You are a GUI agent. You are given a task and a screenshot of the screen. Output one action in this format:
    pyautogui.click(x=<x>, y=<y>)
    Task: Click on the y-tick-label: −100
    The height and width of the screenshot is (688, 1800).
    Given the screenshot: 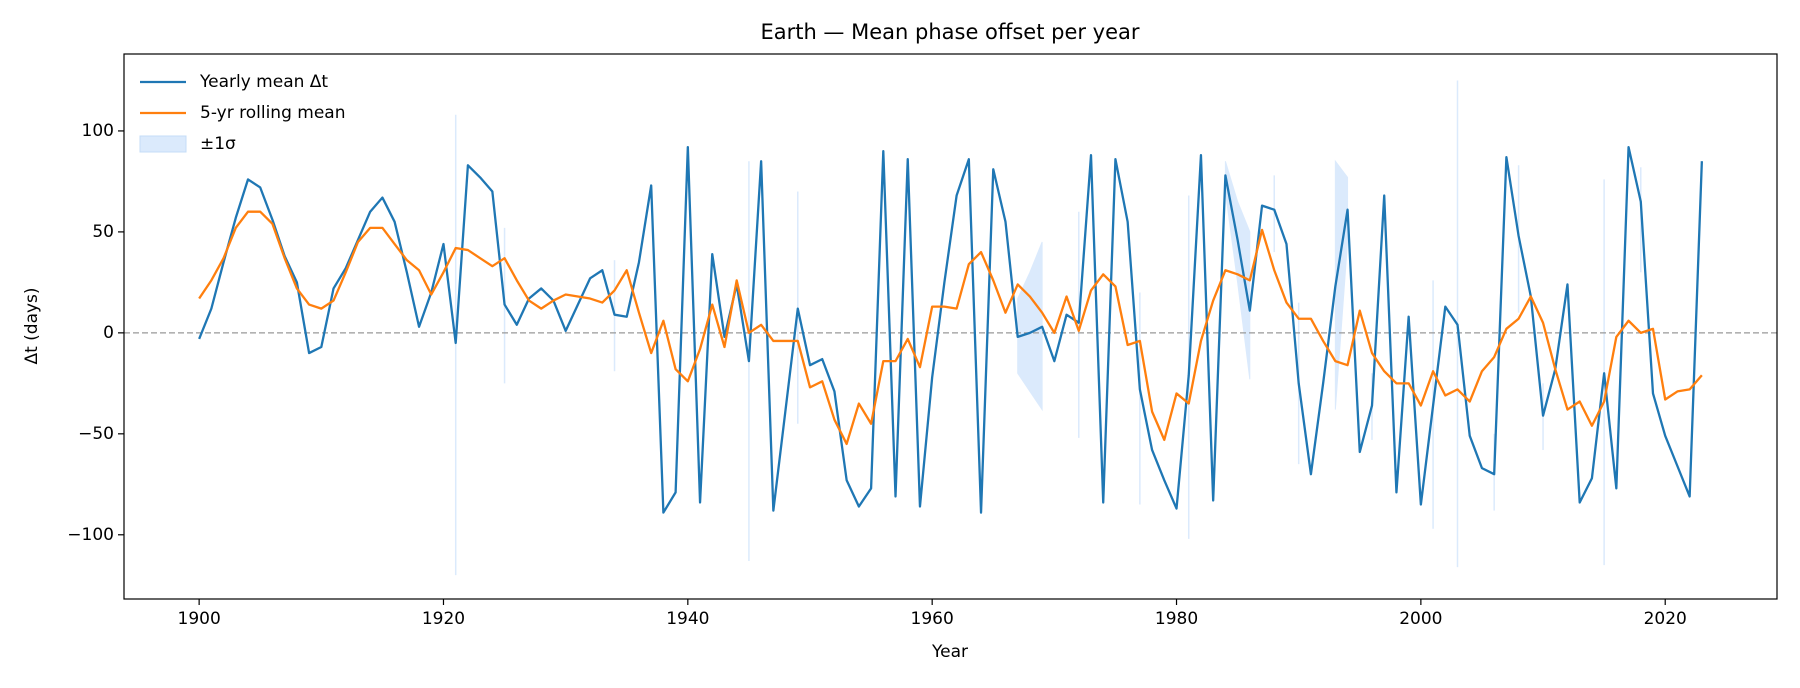 What is the action you would take?
    pyautogui.click(x=90, y=535)
    